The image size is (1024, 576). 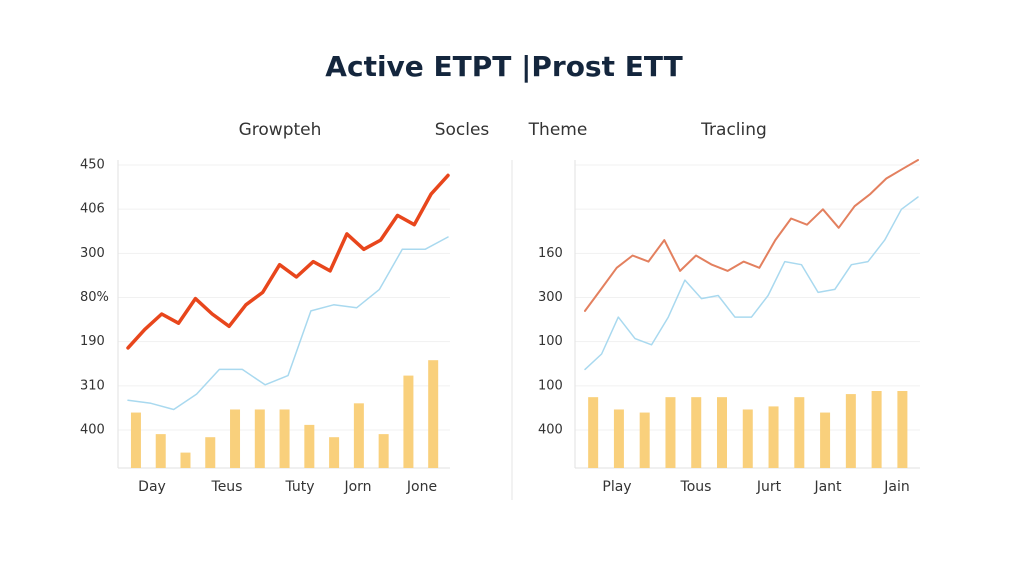 What do you see at coordinates (827, 487) in the screenshot?
I see `x-tick-label: Jant` at bounding box center [827, 487].